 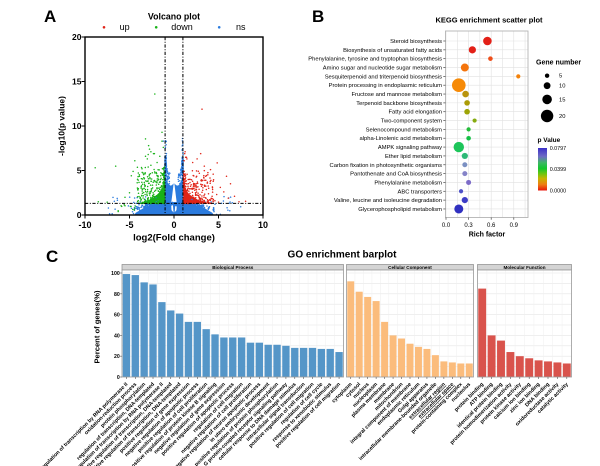 What do you see at coordinates (392, 51) in the screenshot?
I see `svg-text:Biosynthesis of unsaturated fa: Biosynthesis of unsaturated fatty acids` at bounding box center [392, 51].